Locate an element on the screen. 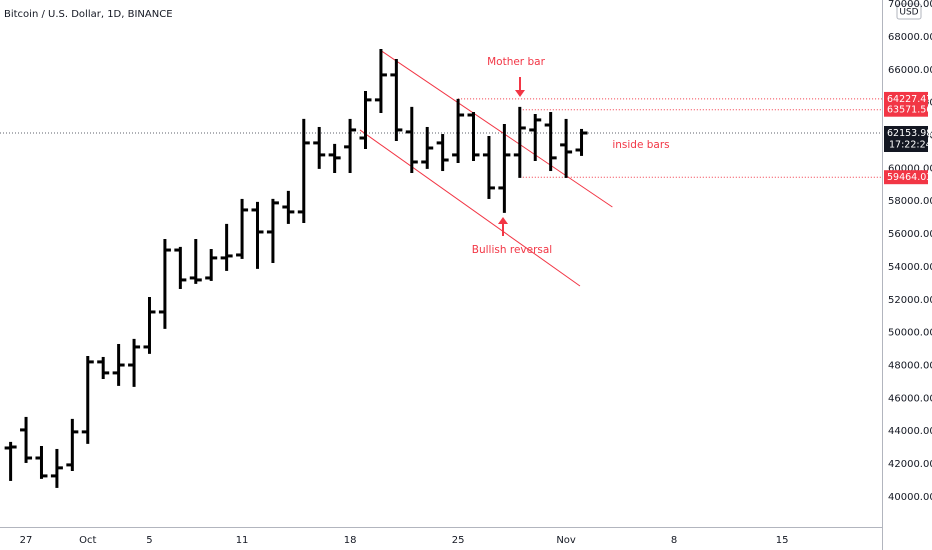 This screenshot has height=550, width=932. y-tick-label: 54000.00 is located at coordinates (910, 267).